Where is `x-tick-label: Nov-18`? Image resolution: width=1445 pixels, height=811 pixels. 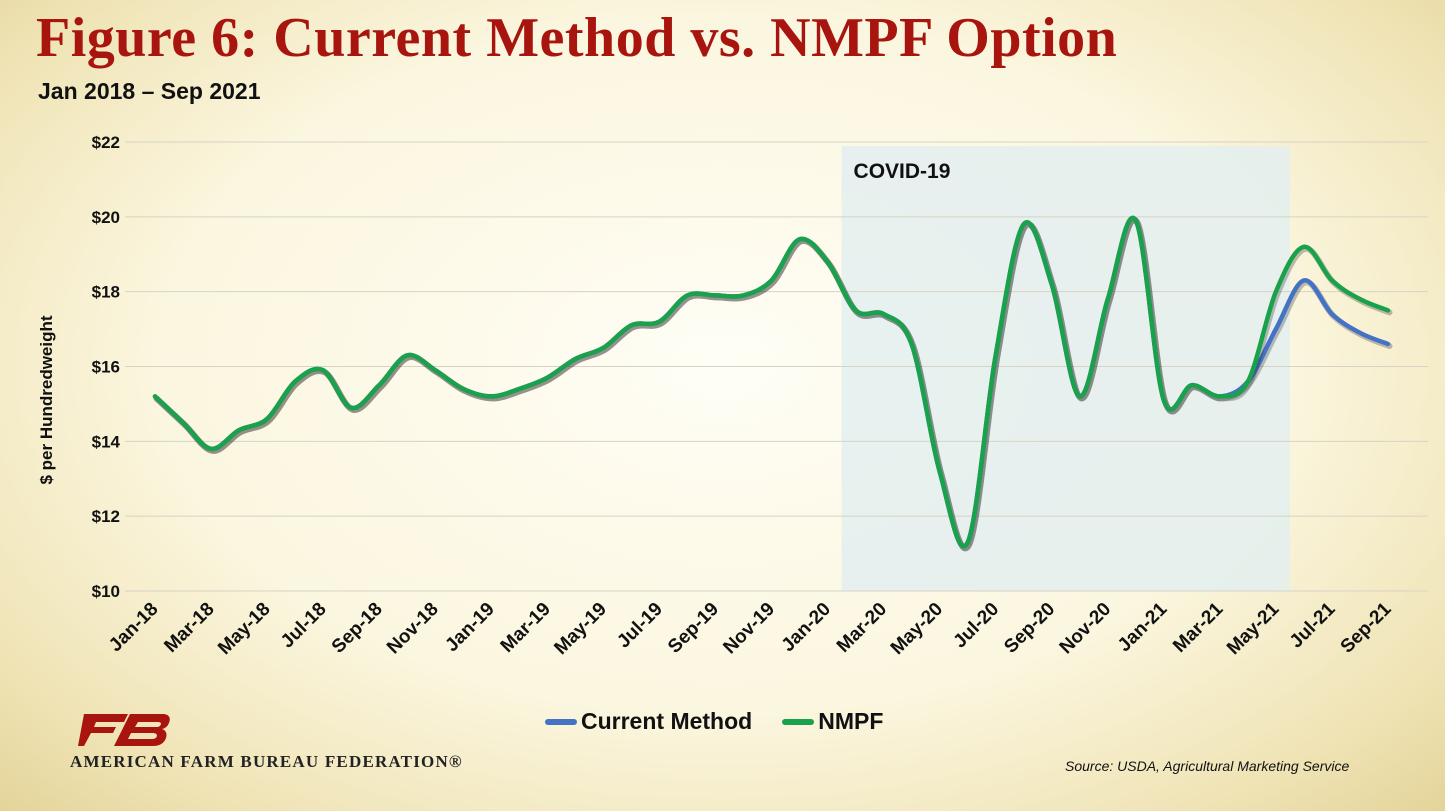 x-tick-label: Nov-18 is located at coordinates (413, 629).